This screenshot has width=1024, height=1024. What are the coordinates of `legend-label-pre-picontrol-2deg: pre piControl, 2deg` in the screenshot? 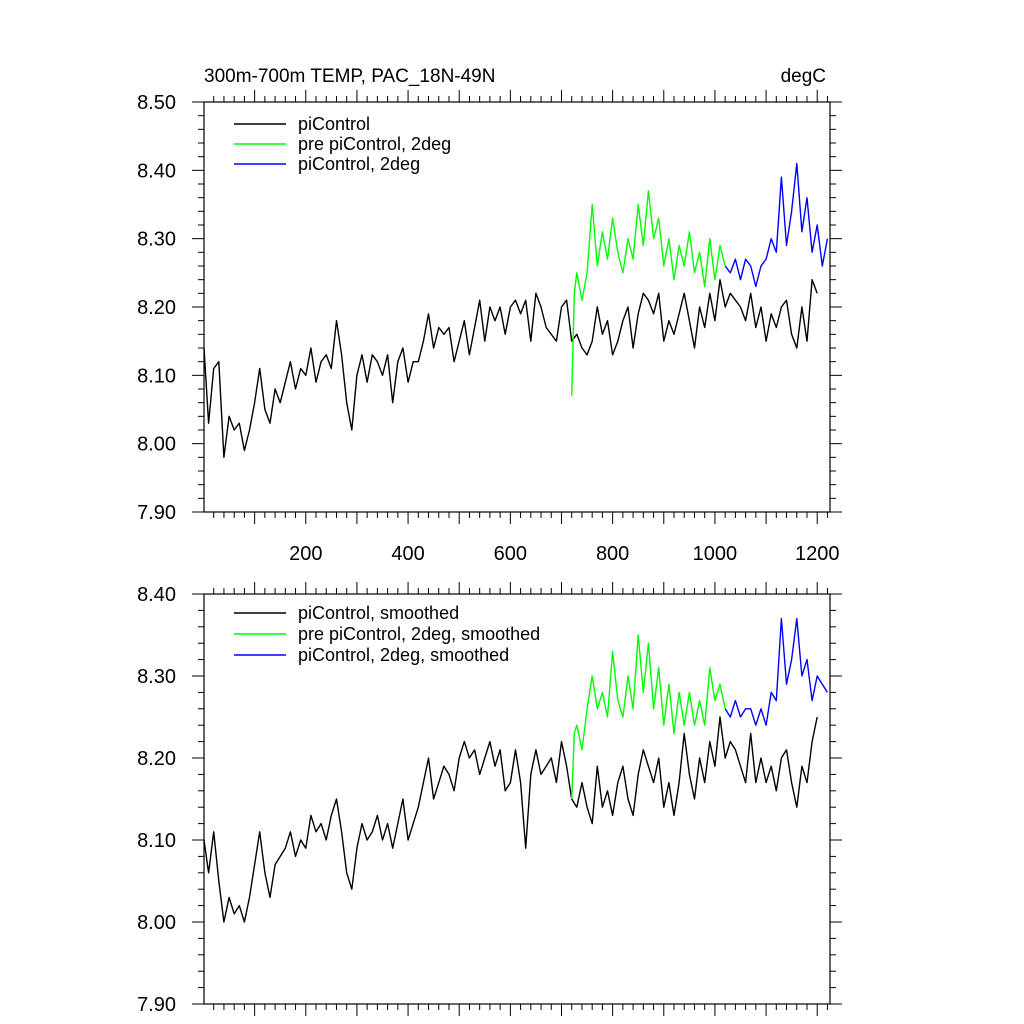 It's located at (374, 144).